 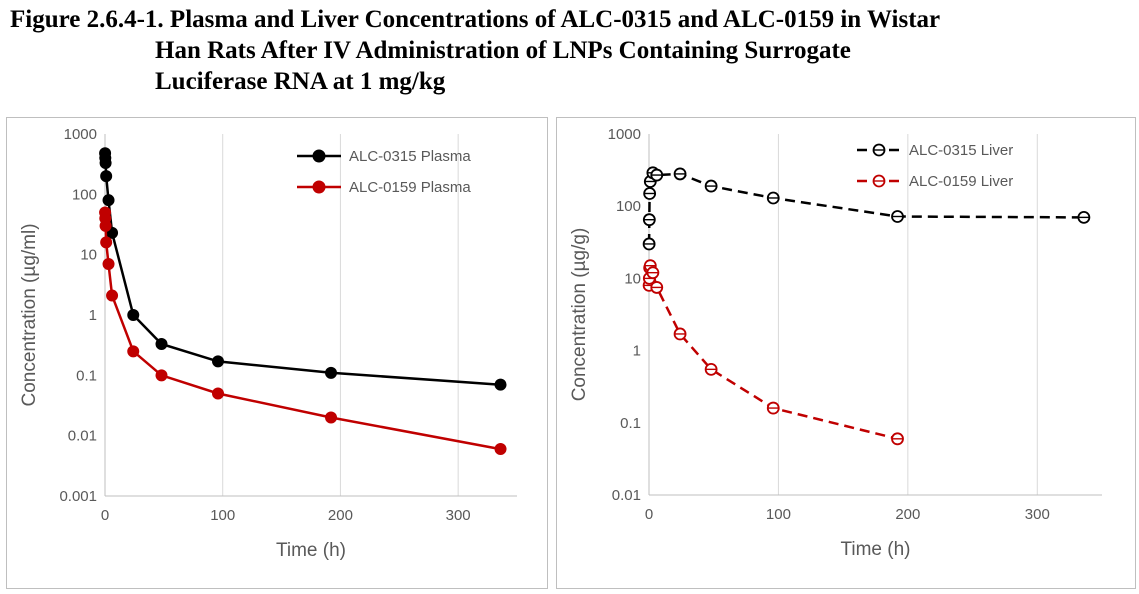 I want to click on alc-0315-liver-legend-label: ALC-0315 Liver, so click(x=961, y=150).